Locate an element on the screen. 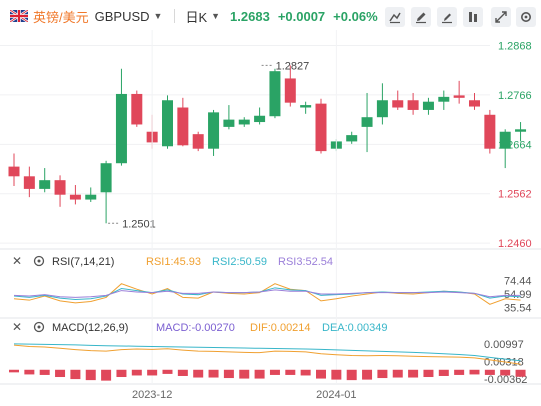 The width and height of the screenshot is (541, 406). edit-button is located at coordinates (447, 17).